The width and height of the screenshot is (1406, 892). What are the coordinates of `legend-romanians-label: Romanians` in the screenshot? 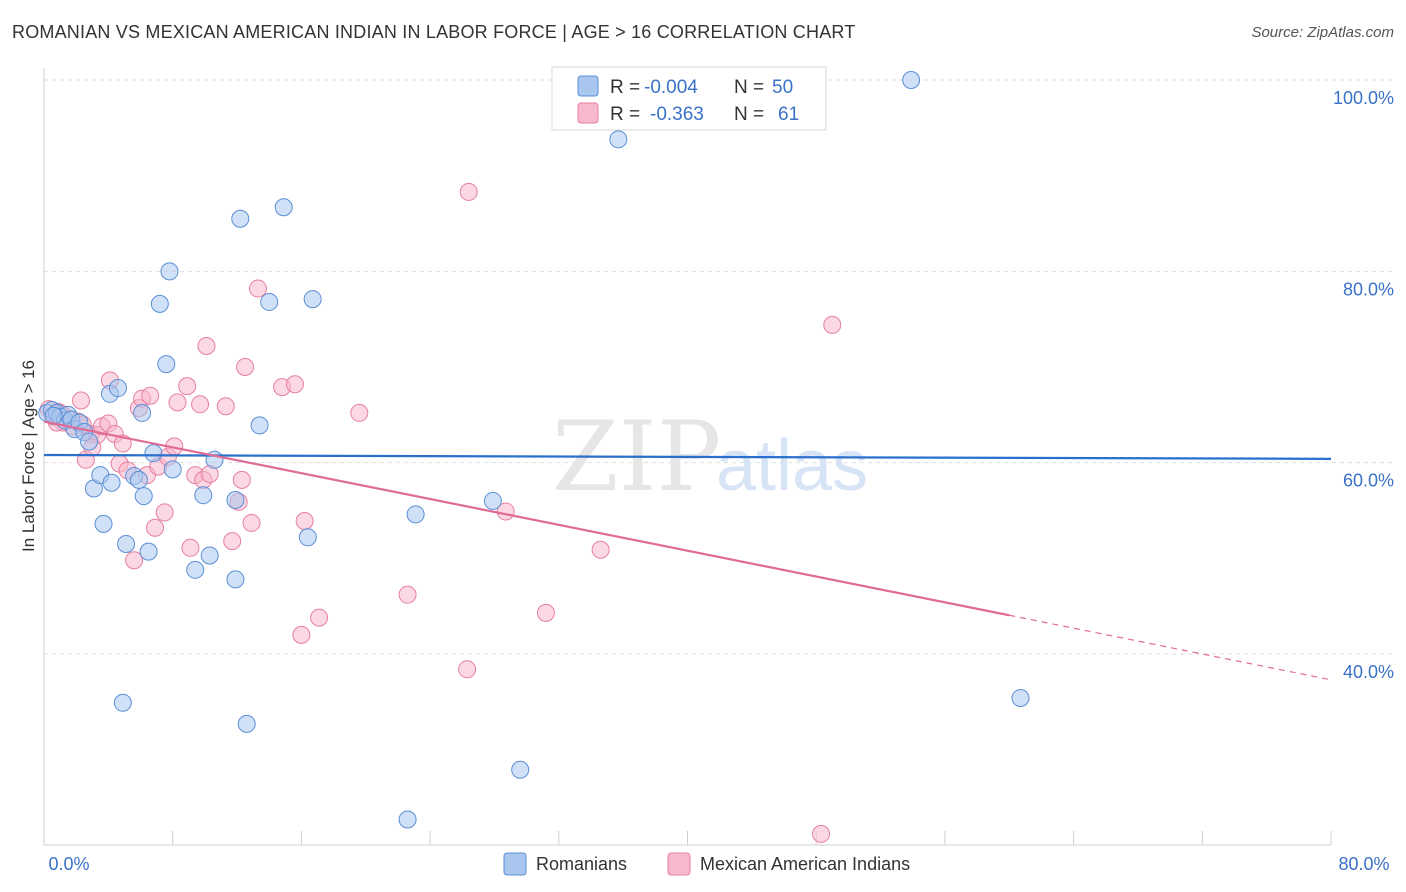 It's located at (581, 864).